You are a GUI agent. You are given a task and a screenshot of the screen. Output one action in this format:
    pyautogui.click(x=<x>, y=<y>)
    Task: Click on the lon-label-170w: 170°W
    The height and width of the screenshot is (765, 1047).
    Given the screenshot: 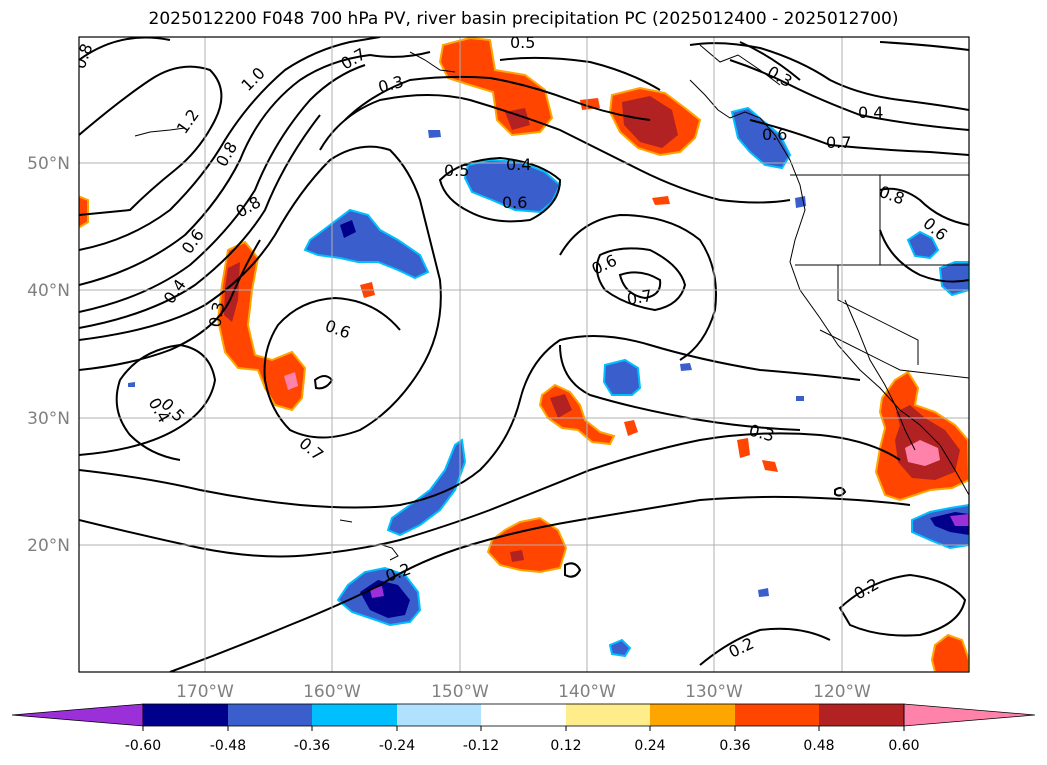 What is the action you would take?
    pyautogui.click(x=205, y=692)
    